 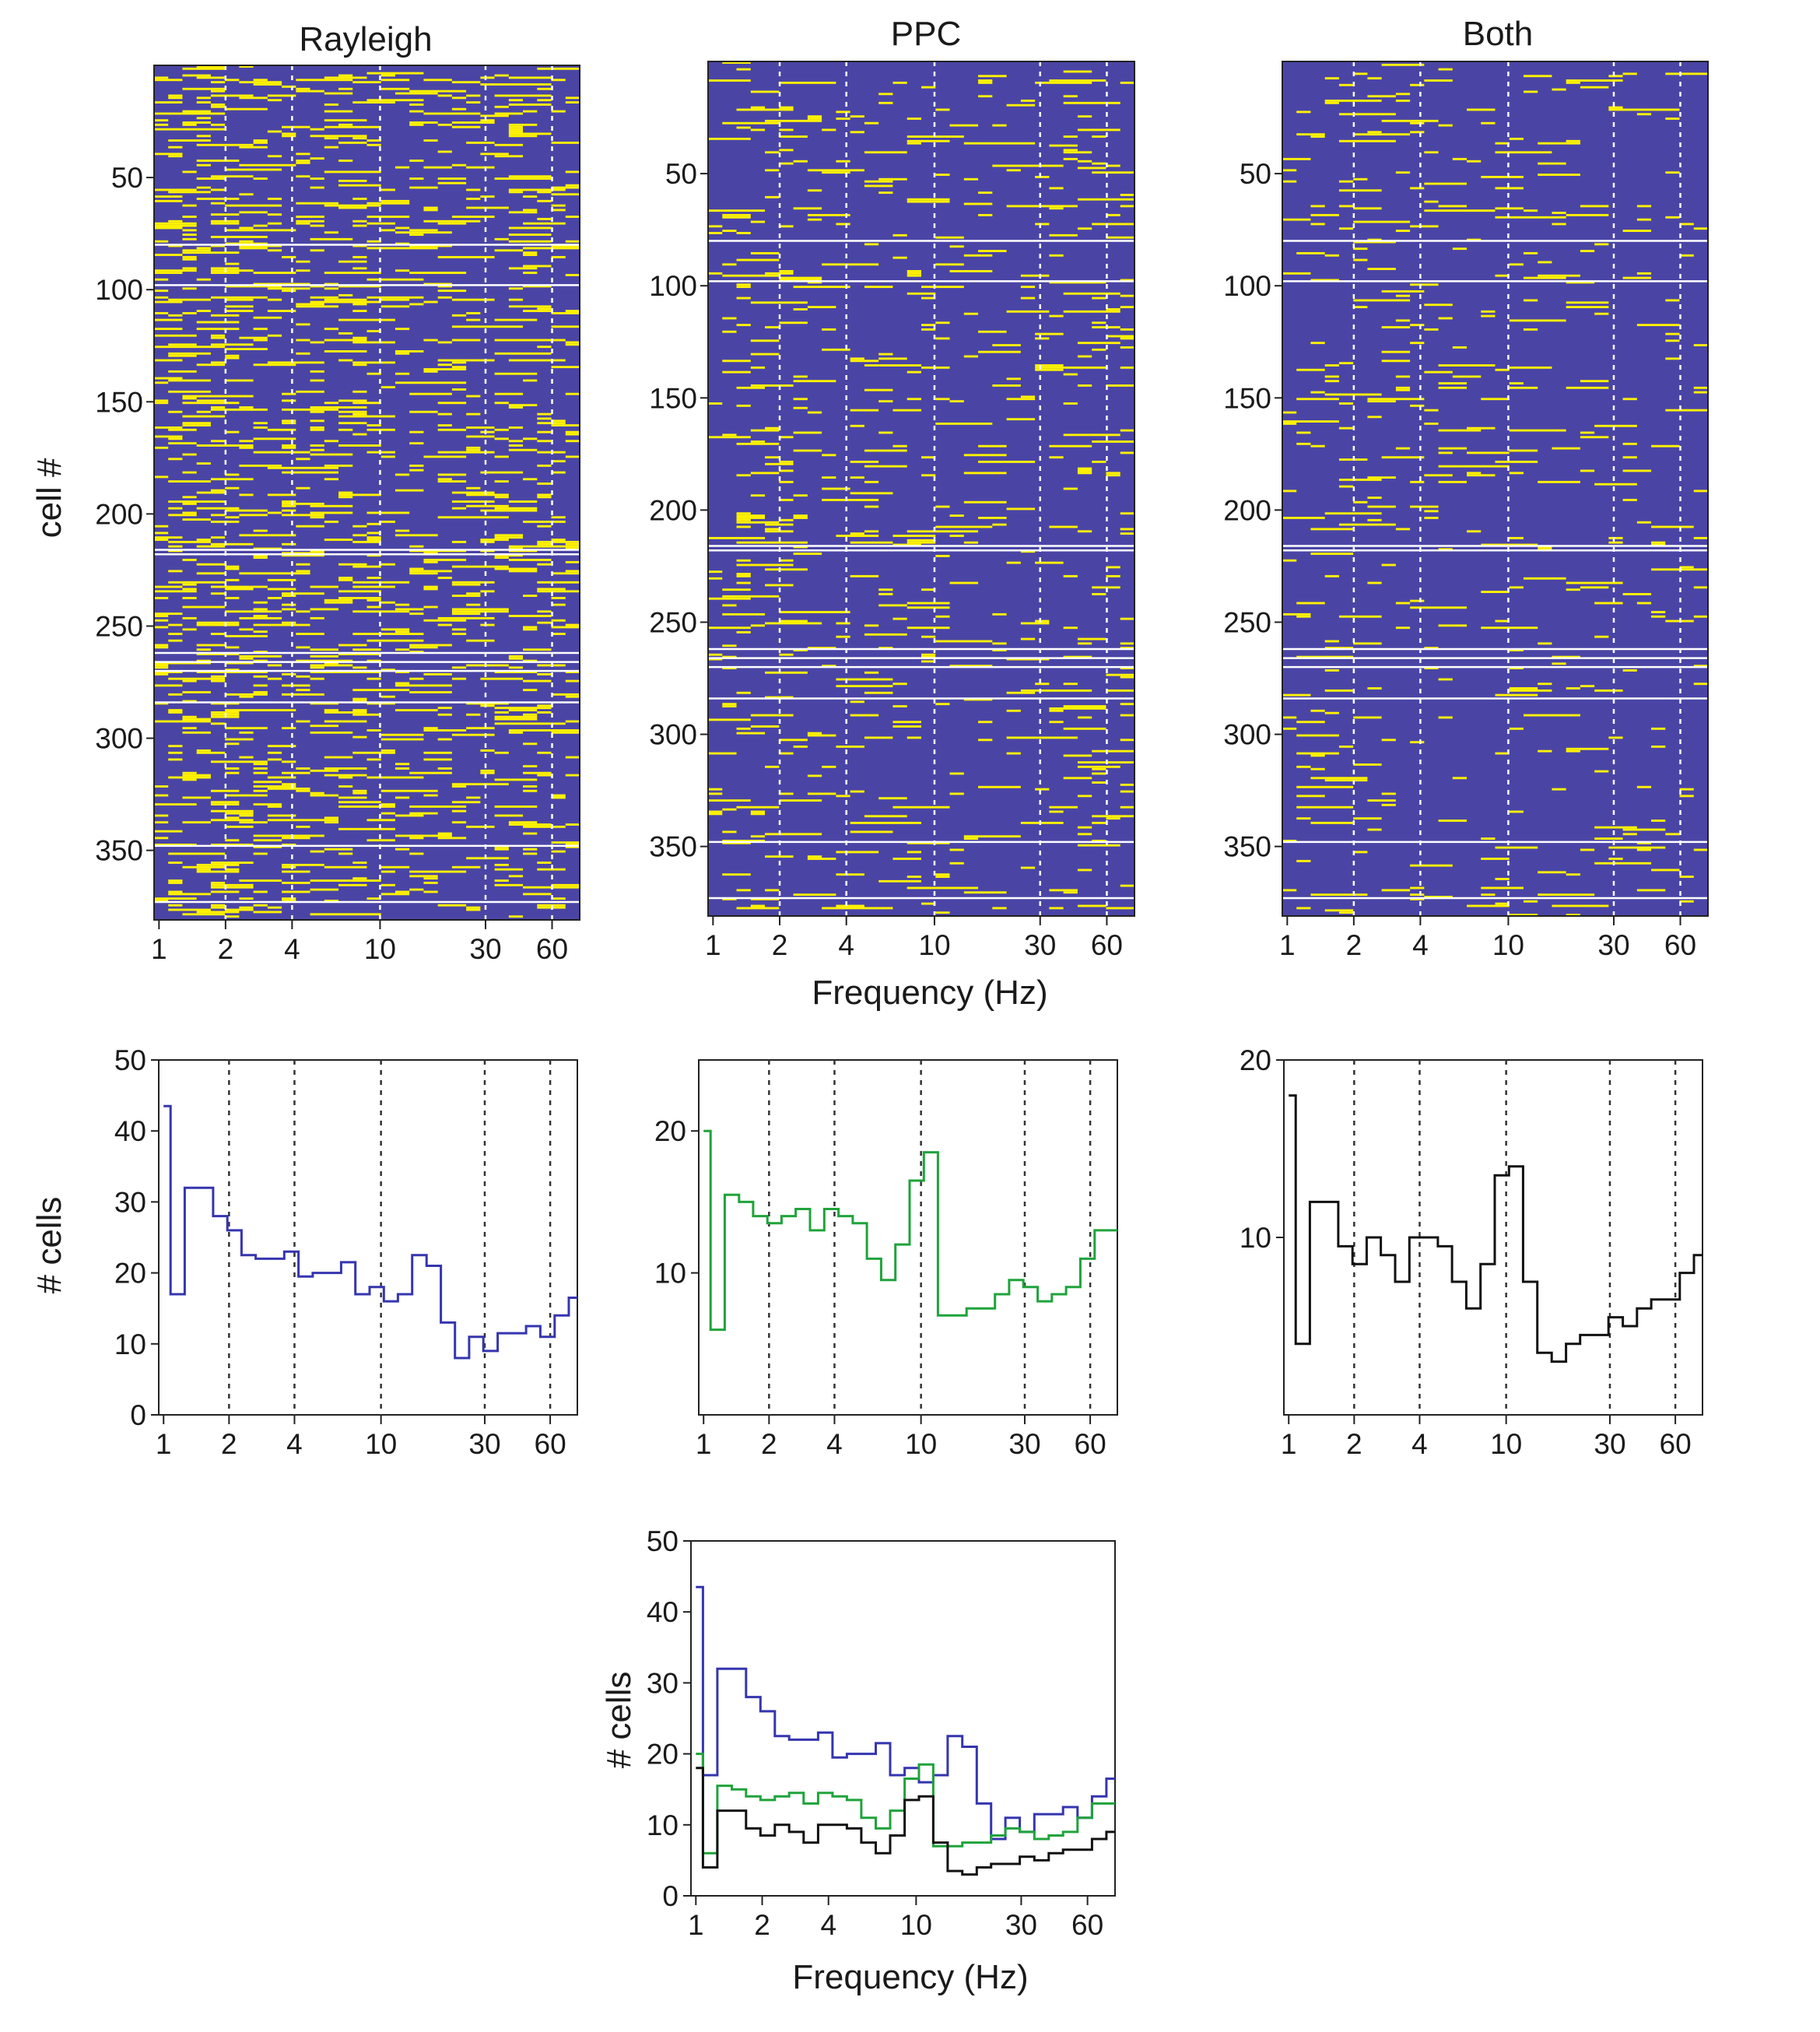 What do you see at coordinates (119, 290) in the screenshot?
I see `raster-ytick-label-100: 100` at bounding box center [119, 290].